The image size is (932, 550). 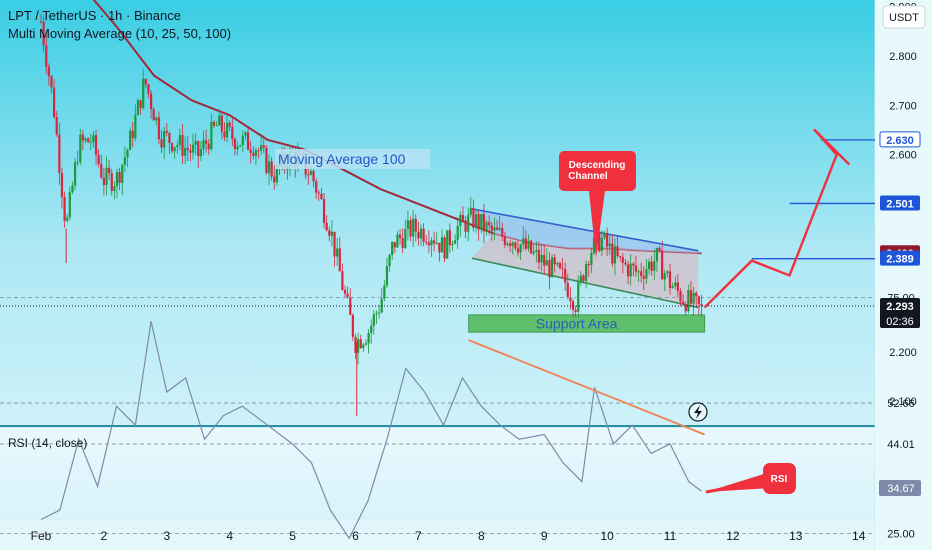 I want to click on rsi-trendline, so click(x=586, y=387).